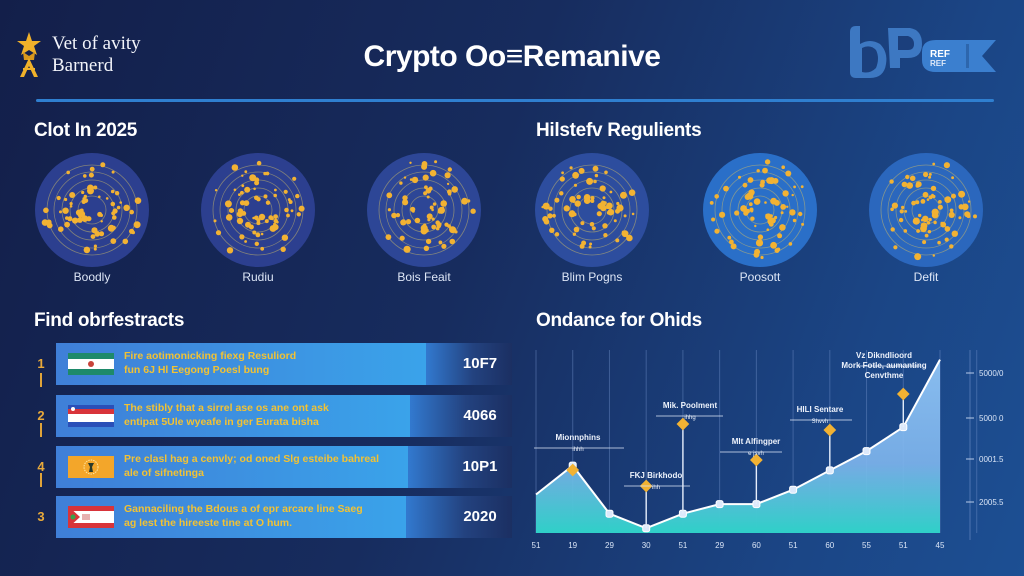 The image size is (1024, 576). Describe the element at coordinates (164, 473) in the screenshot. I see `row-line-2: ale of sifnetinga` at that location.